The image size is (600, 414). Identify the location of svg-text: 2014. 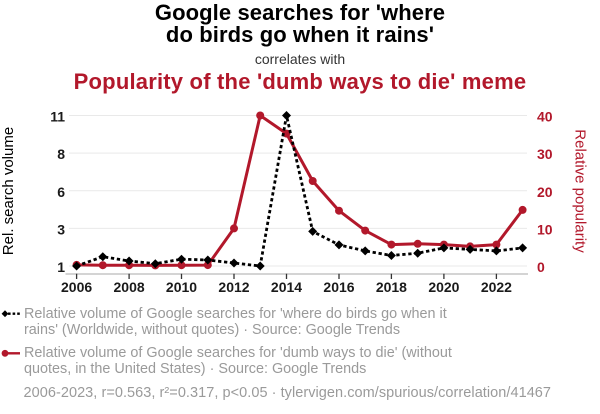
(286, 287).